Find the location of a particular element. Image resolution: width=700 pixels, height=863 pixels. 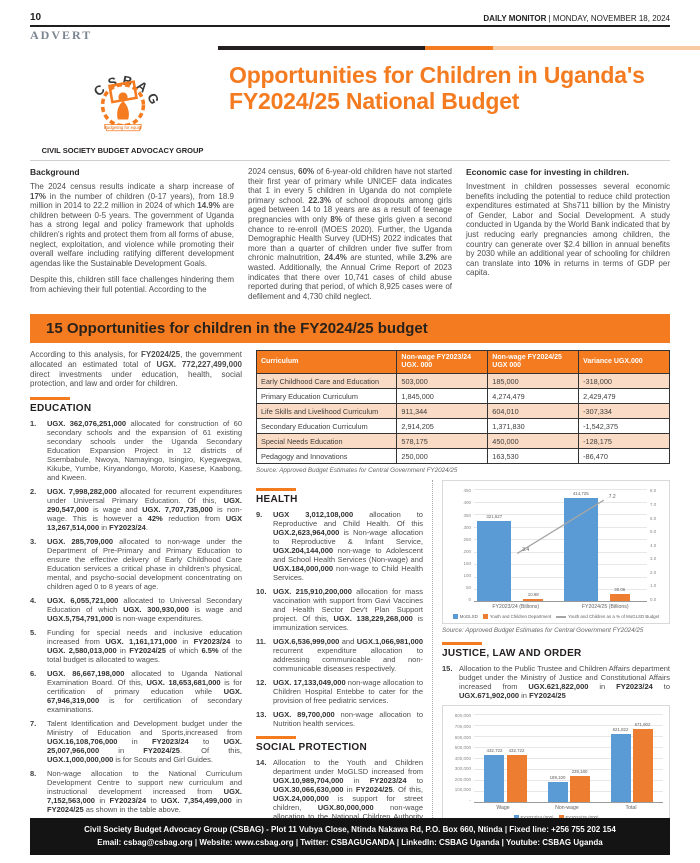

education-title: EDUCATION is located at coordinates (61, 408).